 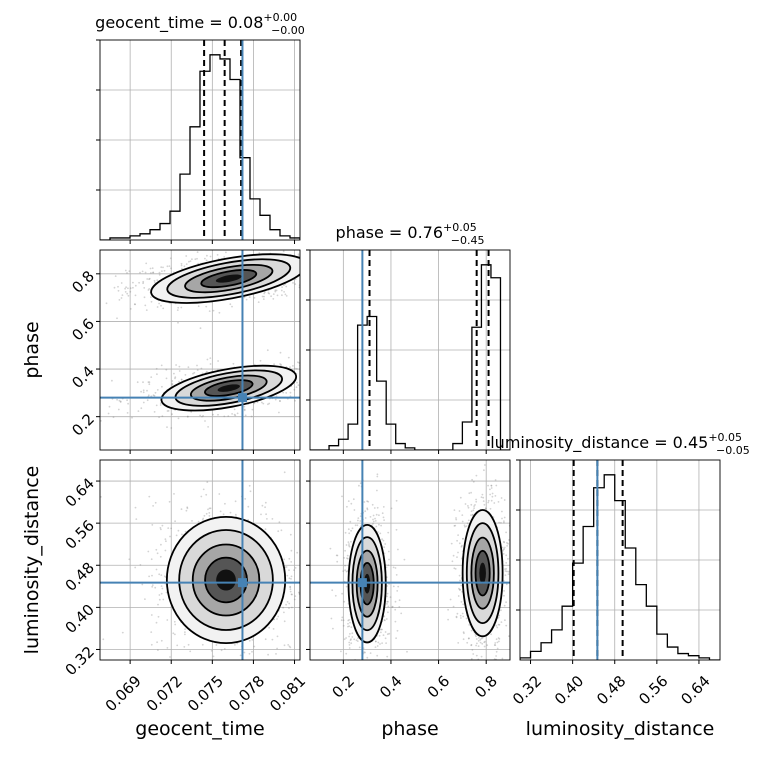 I want to click on y-tick-label-phase: 0.4, so click(x=83, y=377).